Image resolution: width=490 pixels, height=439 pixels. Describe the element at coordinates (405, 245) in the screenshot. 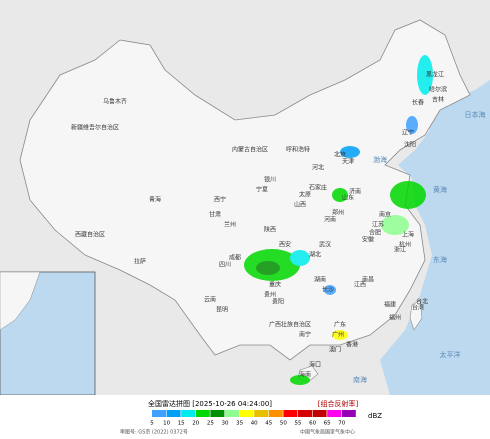

I see `place-label: 杭州` at that location.